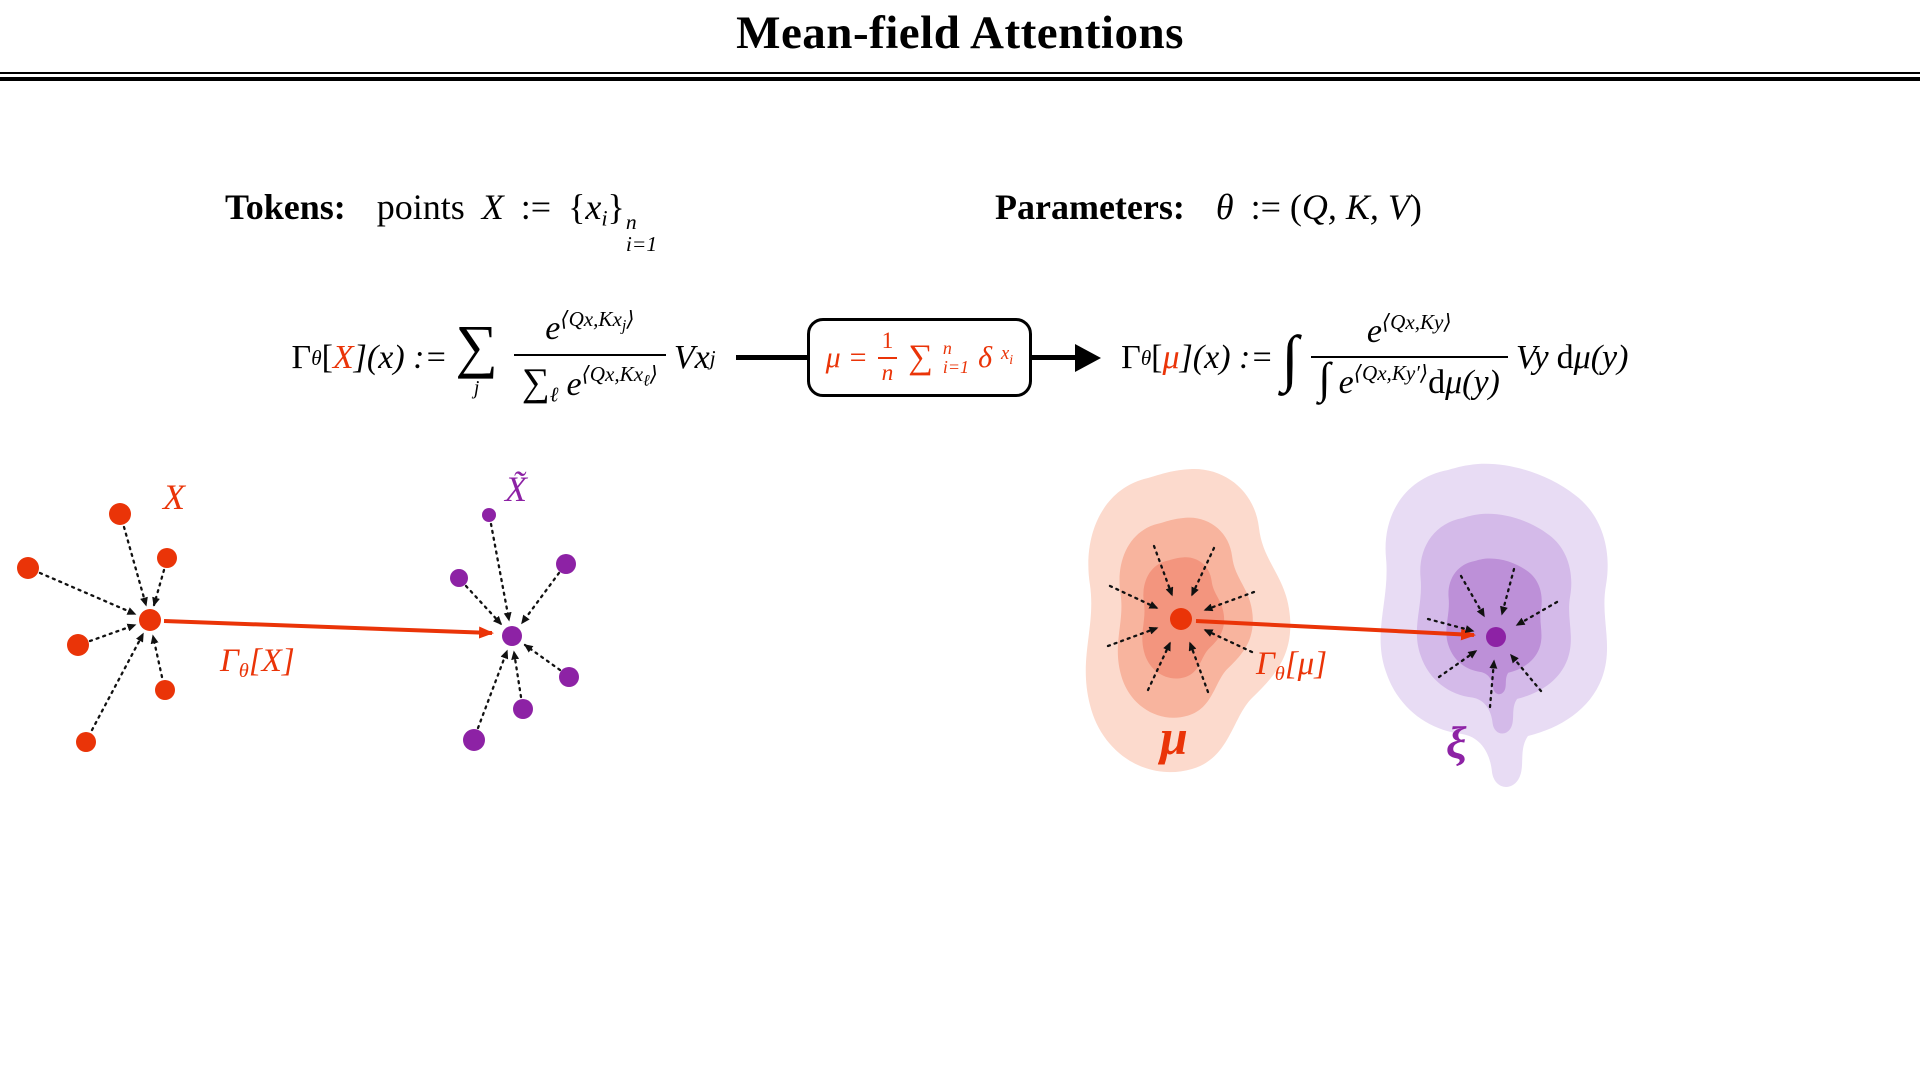 This screenshot has width=1920, height=1080. What do you see at coordinates (1088, 357) in the screenshot?
I see `arrowhead-icon` at bounding box center [1088, 357].